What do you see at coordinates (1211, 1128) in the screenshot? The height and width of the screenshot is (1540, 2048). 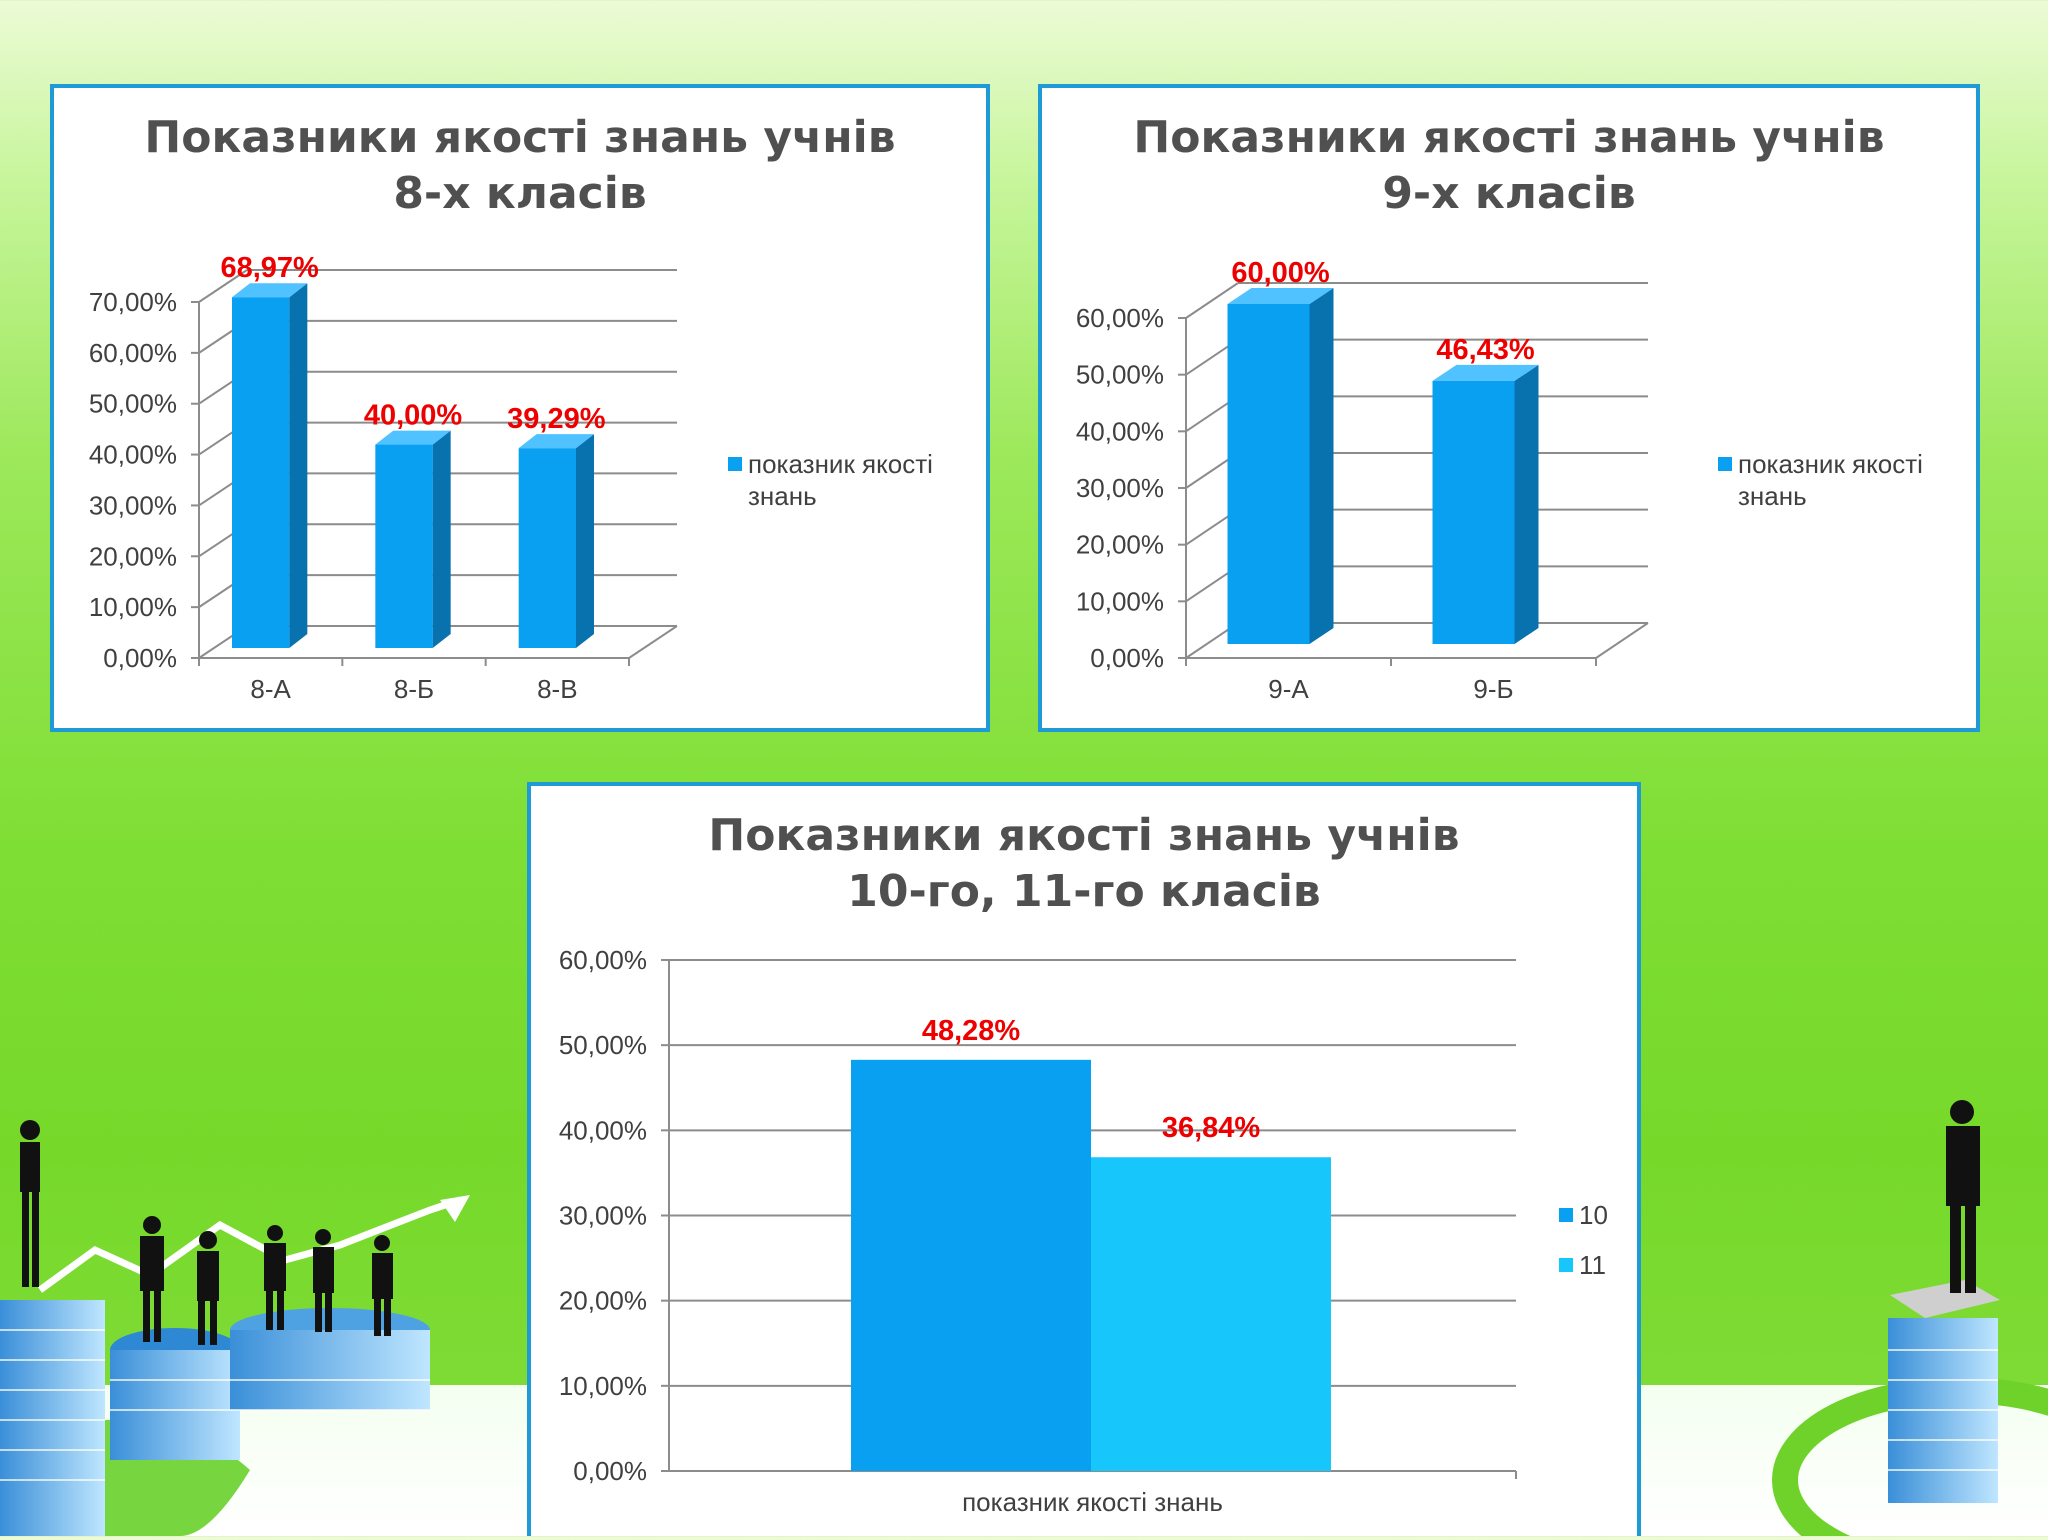 I see `data-label: 36,84%` at bounding box center [1211, 1128].